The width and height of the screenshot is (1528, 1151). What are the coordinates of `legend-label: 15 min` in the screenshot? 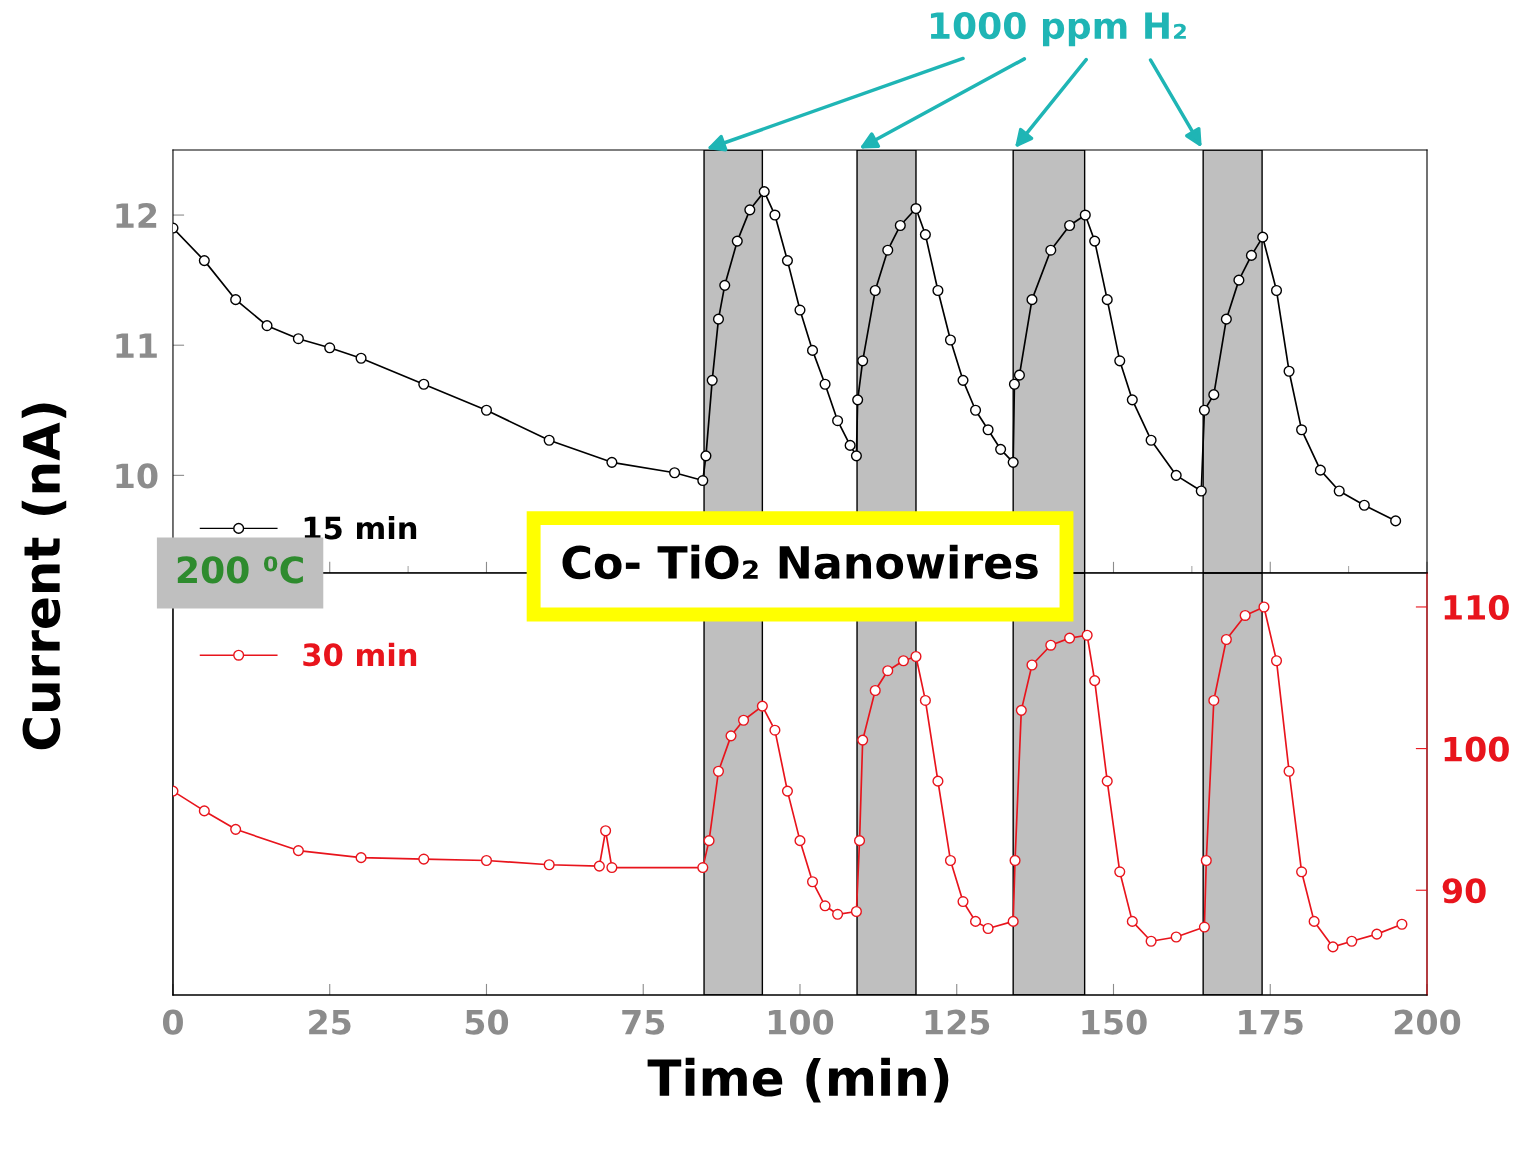 It's located at (360, 527).